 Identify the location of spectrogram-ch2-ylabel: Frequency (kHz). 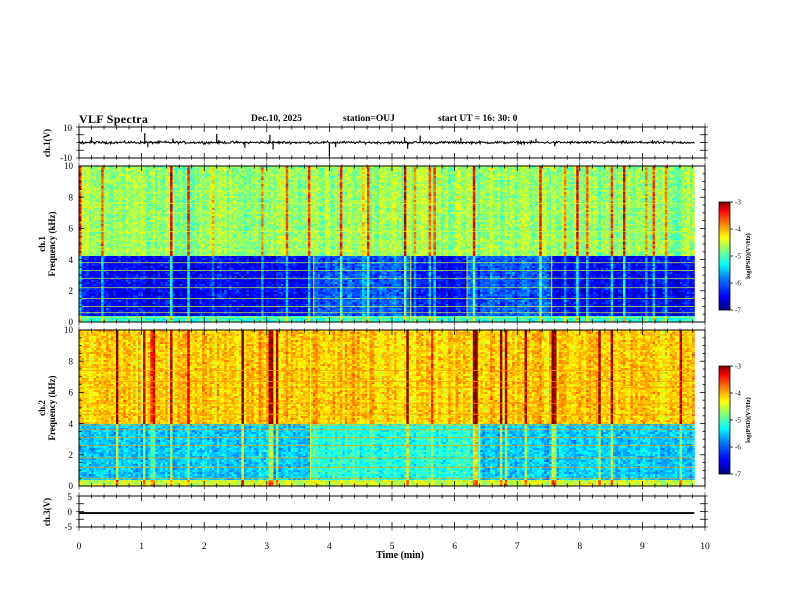
(52, 407).